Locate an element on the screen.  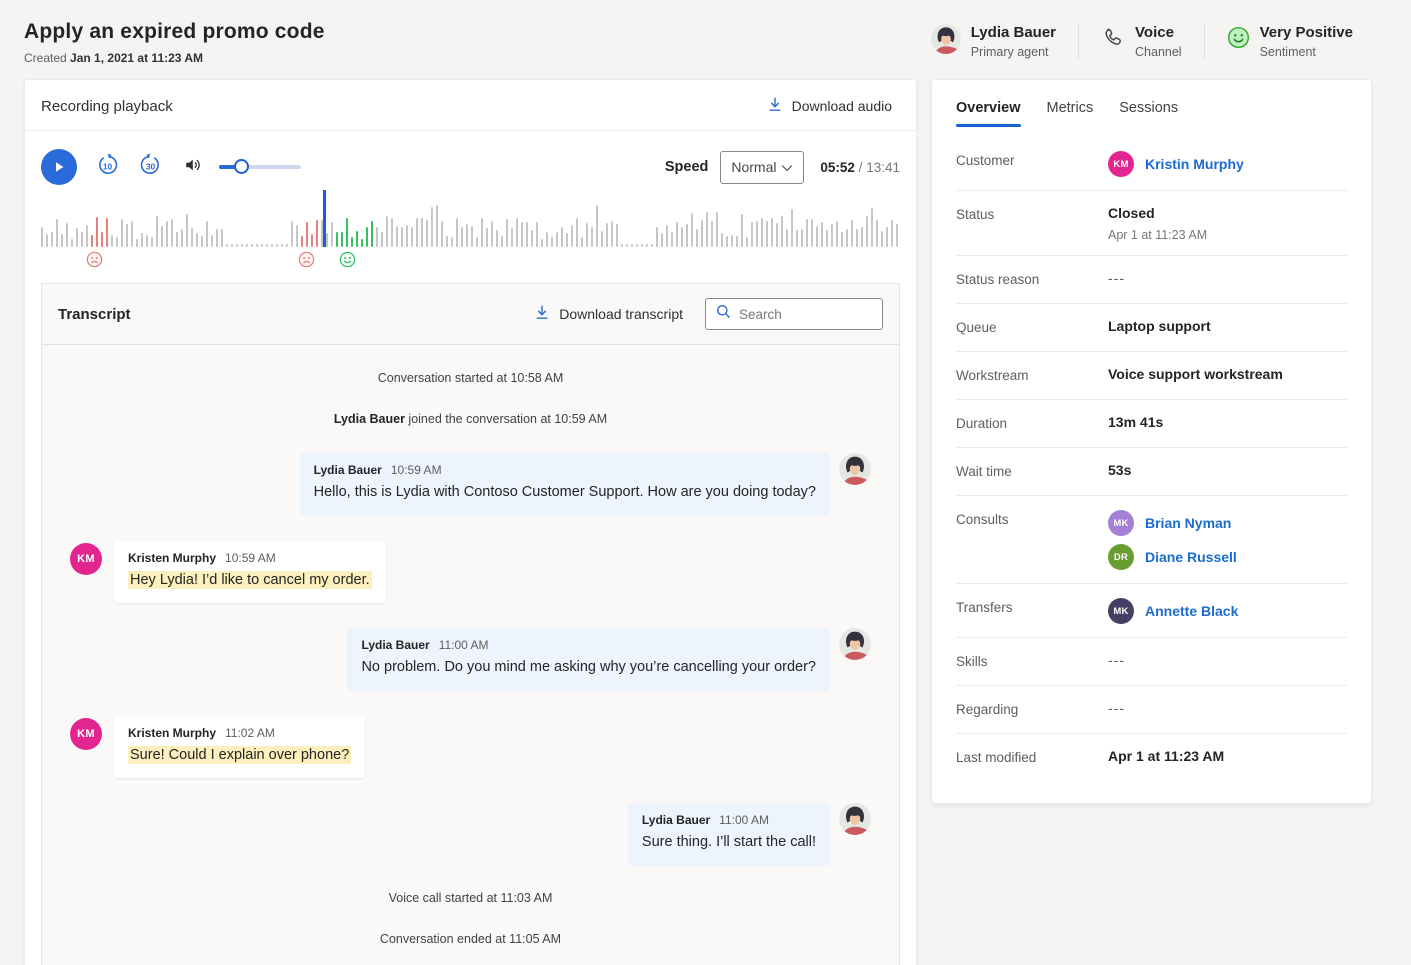
tab-metrics: Metrics is located at coordinates (1070, 108).